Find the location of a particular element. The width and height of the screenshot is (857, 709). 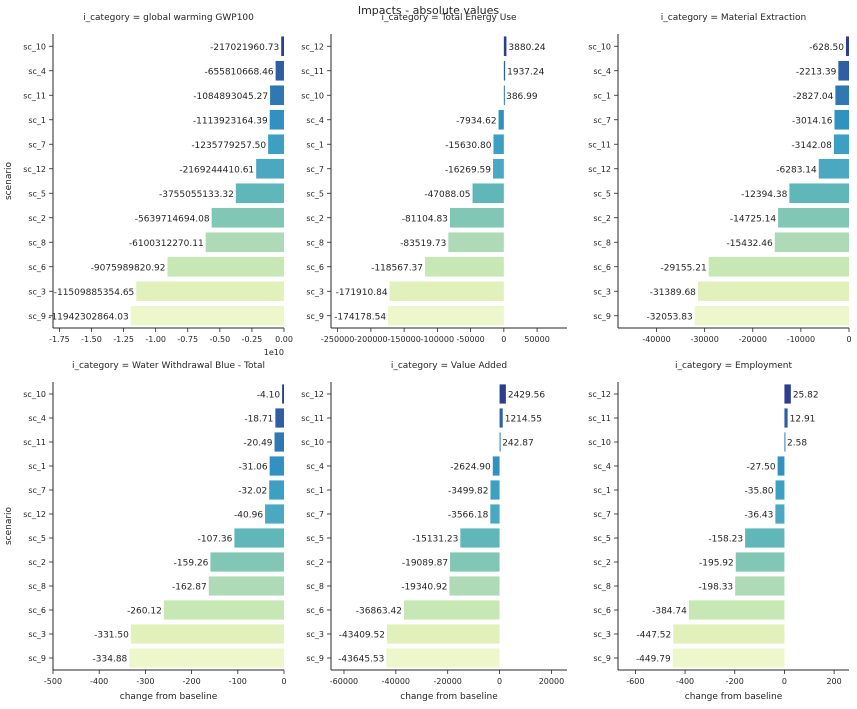

data-label: -3499.82 is located at coordinates (468, 492).